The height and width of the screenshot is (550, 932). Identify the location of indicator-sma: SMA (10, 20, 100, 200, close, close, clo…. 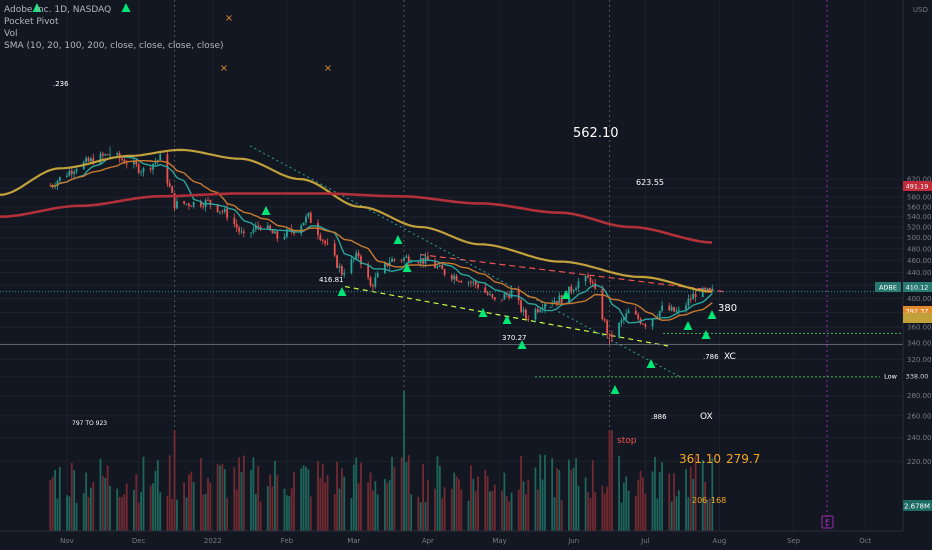
(114, 46).